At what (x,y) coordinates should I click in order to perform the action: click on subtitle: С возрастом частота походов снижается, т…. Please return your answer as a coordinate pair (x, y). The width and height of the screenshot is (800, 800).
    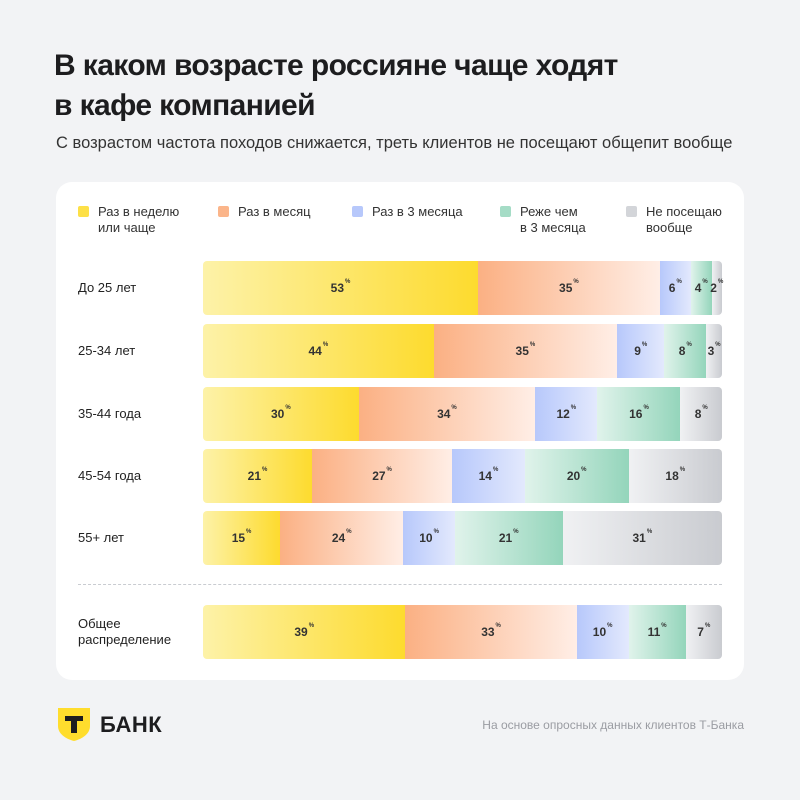
    Looking at the image, I should click on (394, 143).